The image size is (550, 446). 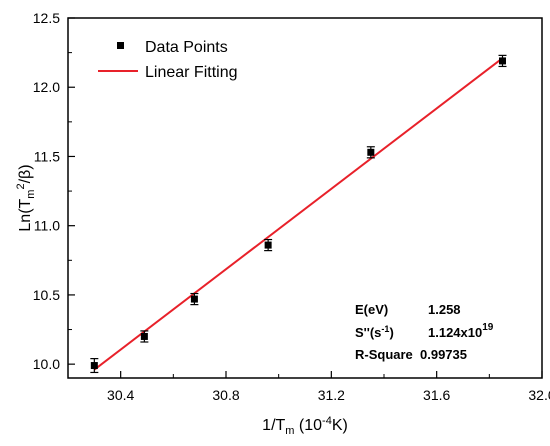 I want to click on legend-label-linear-fitting: Linear Fitting, so click(x=191, y=72).